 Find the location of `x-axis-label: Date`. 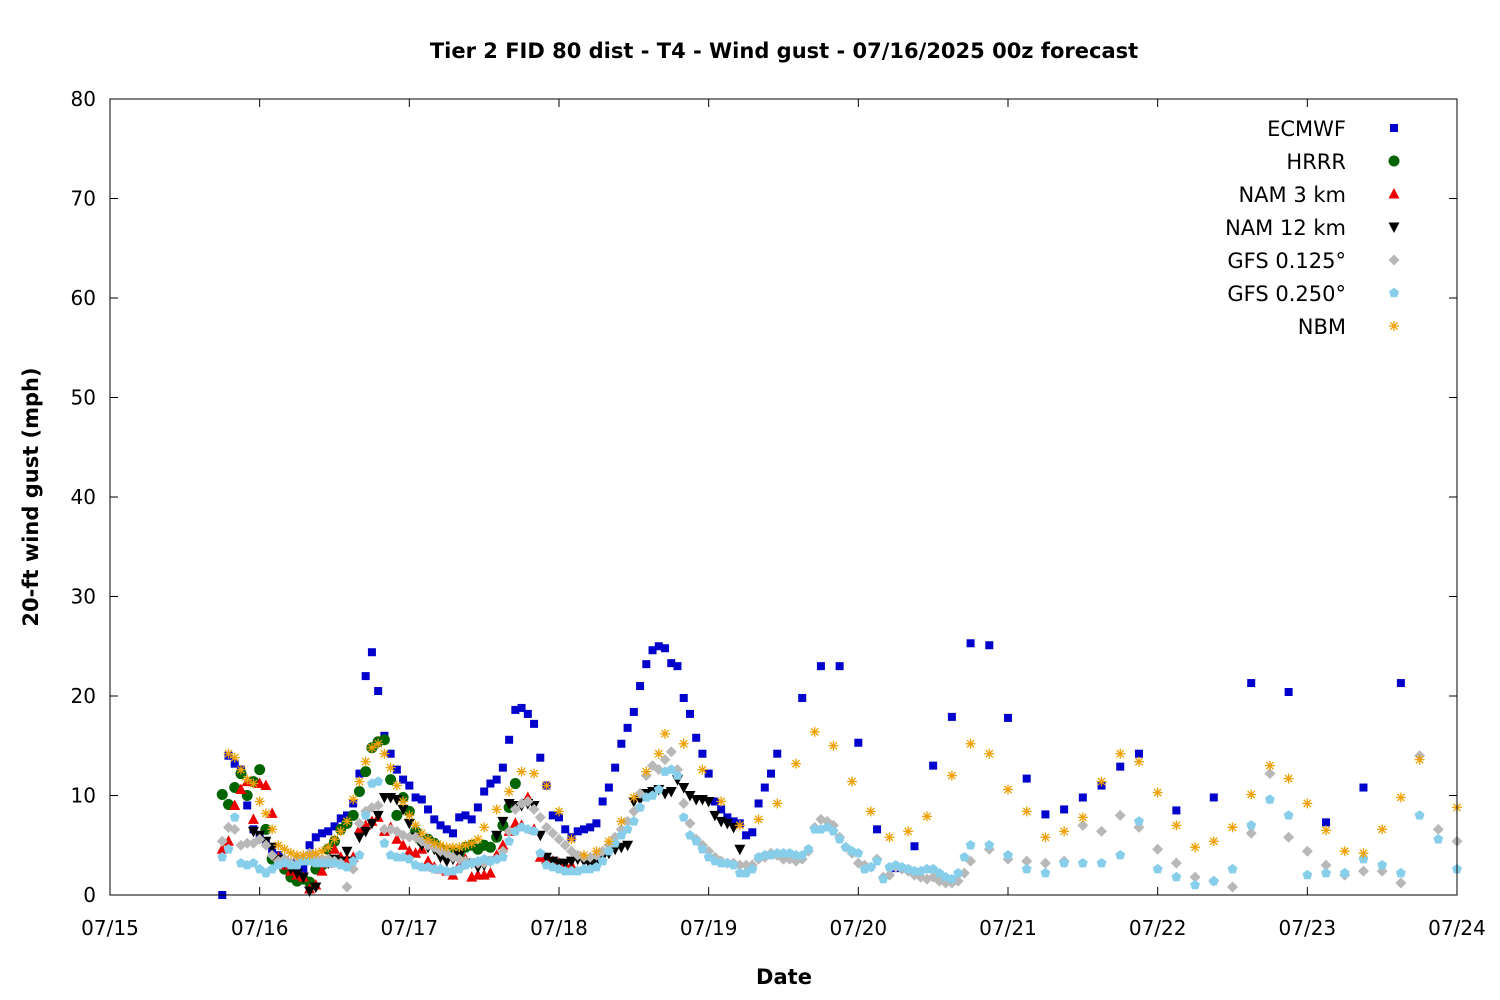

x-axis-label: Date is located at coordinates (784, 977).